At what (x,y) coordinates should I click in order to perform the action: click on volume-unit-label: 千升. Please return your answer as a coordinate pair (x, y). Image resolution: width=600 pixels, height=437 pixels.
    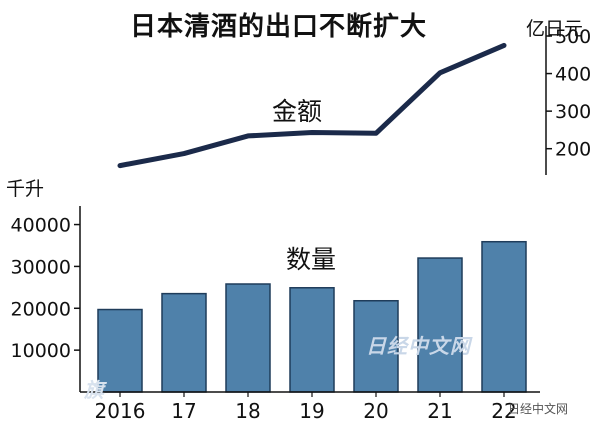
    Looking at the image, I should click on (25, 189).